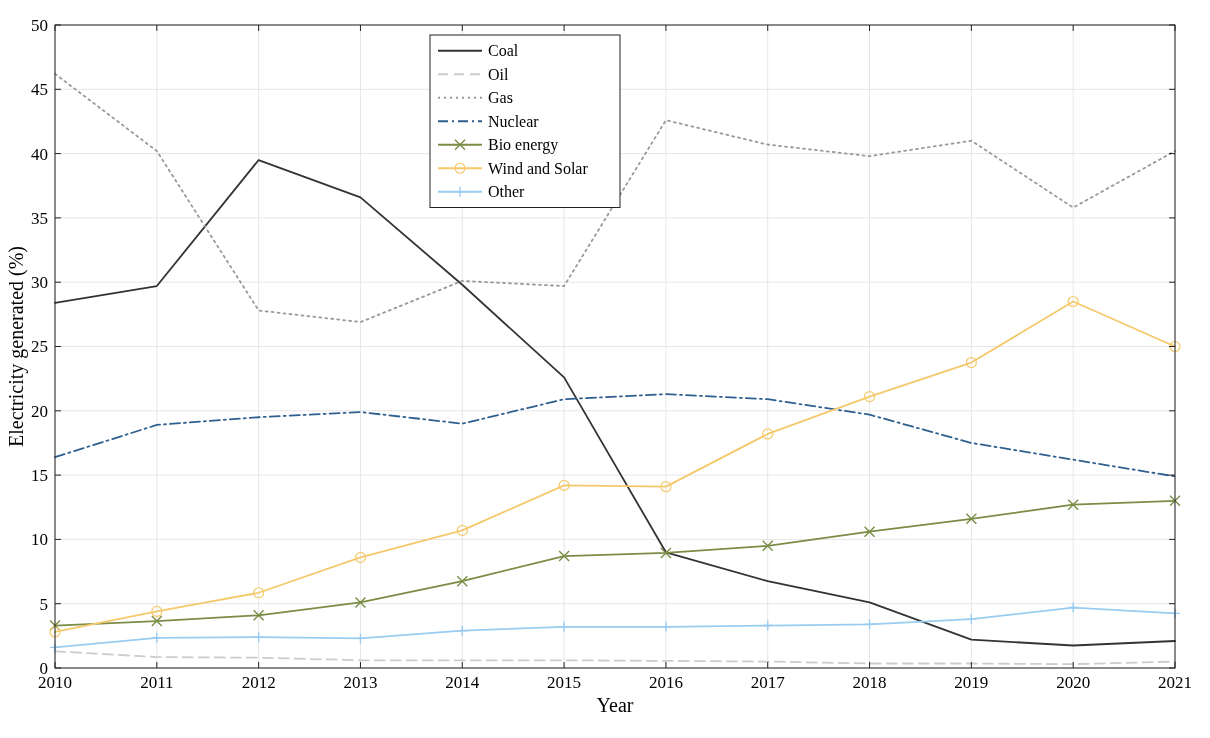 The image size is (1210, 738). What do you see at coordinates (39, 411) in the screenshot?
I see `y-tick-label: 20` at bounding box center [39, 411].